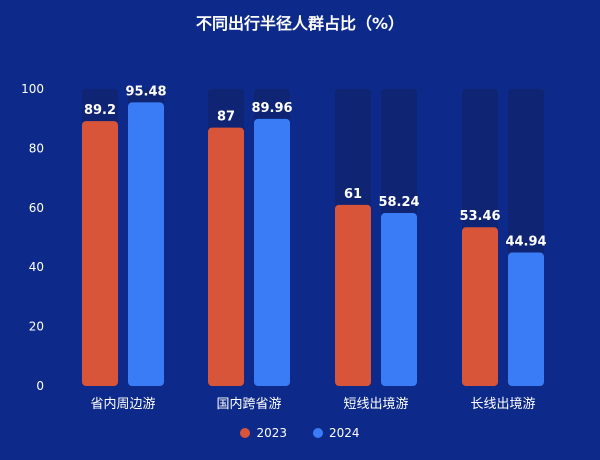 The height and width of the screenshot is (460, 600). Describe the element at coordinates (344, 433) in the screenshot. I see `legend-label-2024: 2024` at that location.